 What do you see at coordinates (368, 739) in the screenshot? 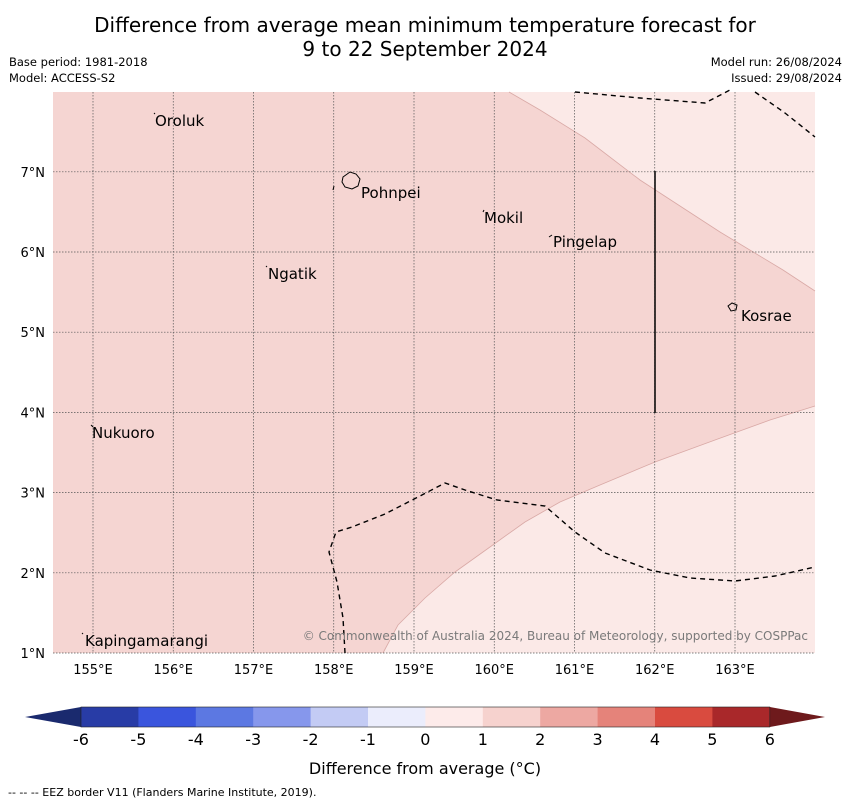
I see `colorbar-tick-label: -1` at bounding box center [368, 739].